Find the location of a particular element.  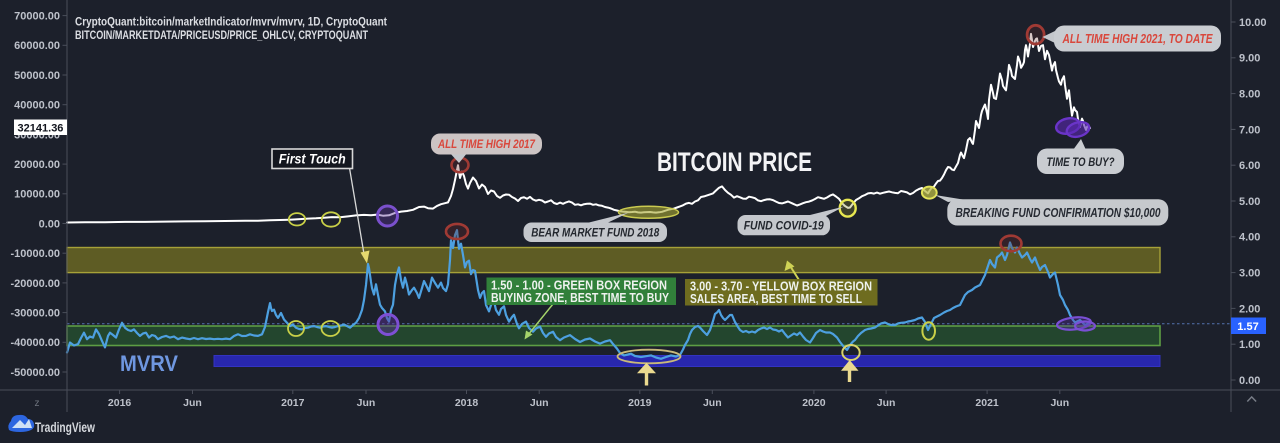

svg-text: BITCOIN PRICE is located at coordinates (734, 162).